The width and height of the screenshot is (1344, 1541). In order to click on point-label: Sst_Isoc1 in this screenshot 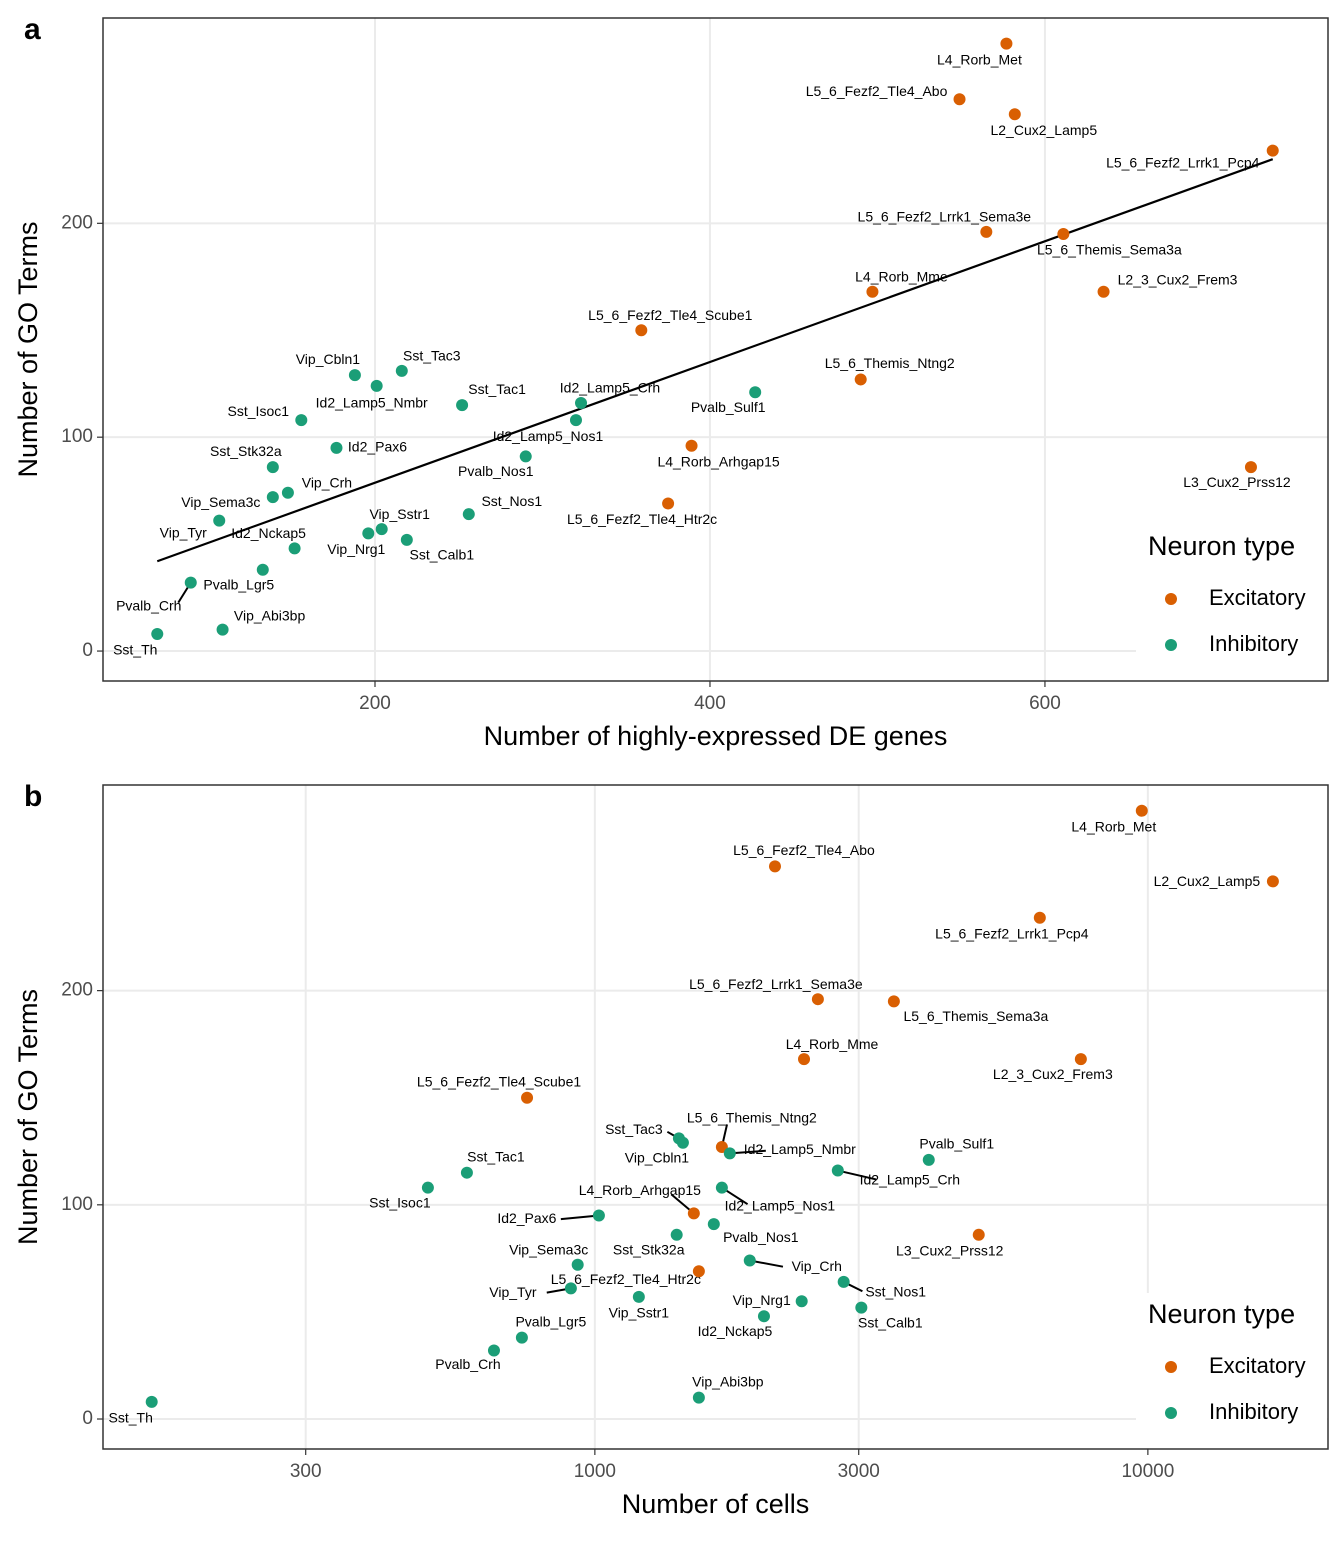, I will do `click(400, 1202)`.